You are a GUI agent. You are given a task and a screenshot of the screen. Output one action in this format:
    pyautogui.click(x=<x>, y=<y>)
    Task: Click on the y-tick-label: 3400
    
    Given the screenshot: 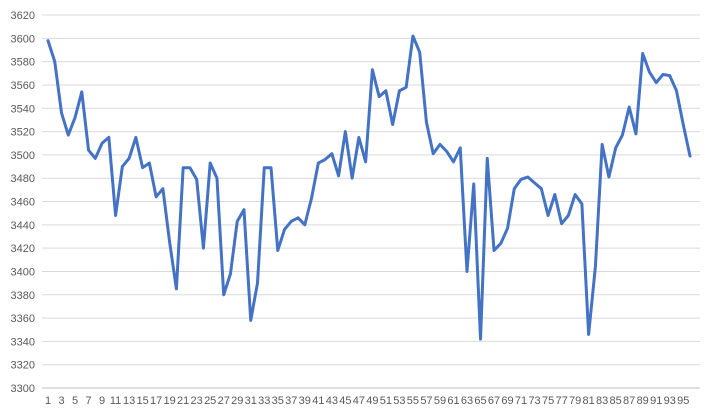 What is the action you would take?
    pyautogui.click(x=23, y=272)
    